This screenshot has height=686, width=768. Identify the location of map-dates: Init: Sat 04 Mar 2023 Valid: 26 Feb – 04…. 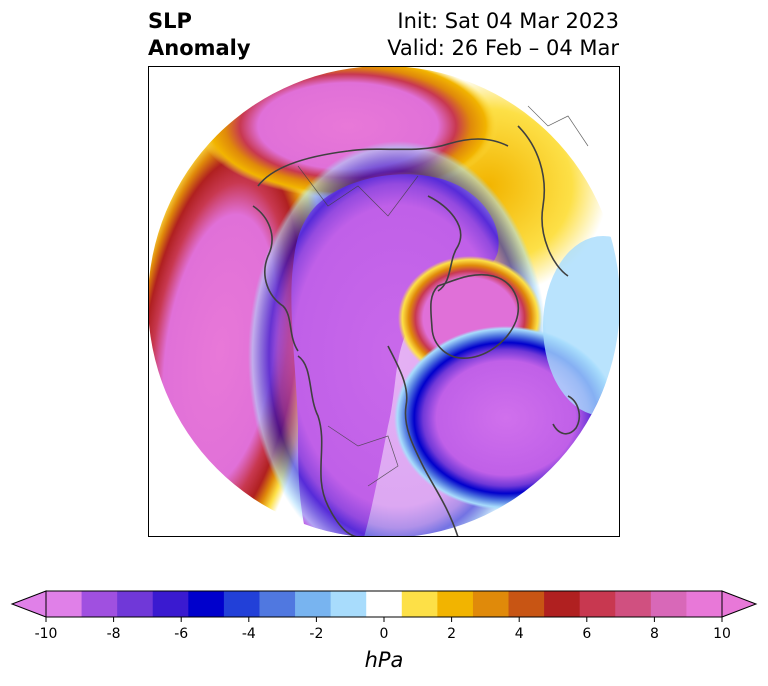
(503, 35).